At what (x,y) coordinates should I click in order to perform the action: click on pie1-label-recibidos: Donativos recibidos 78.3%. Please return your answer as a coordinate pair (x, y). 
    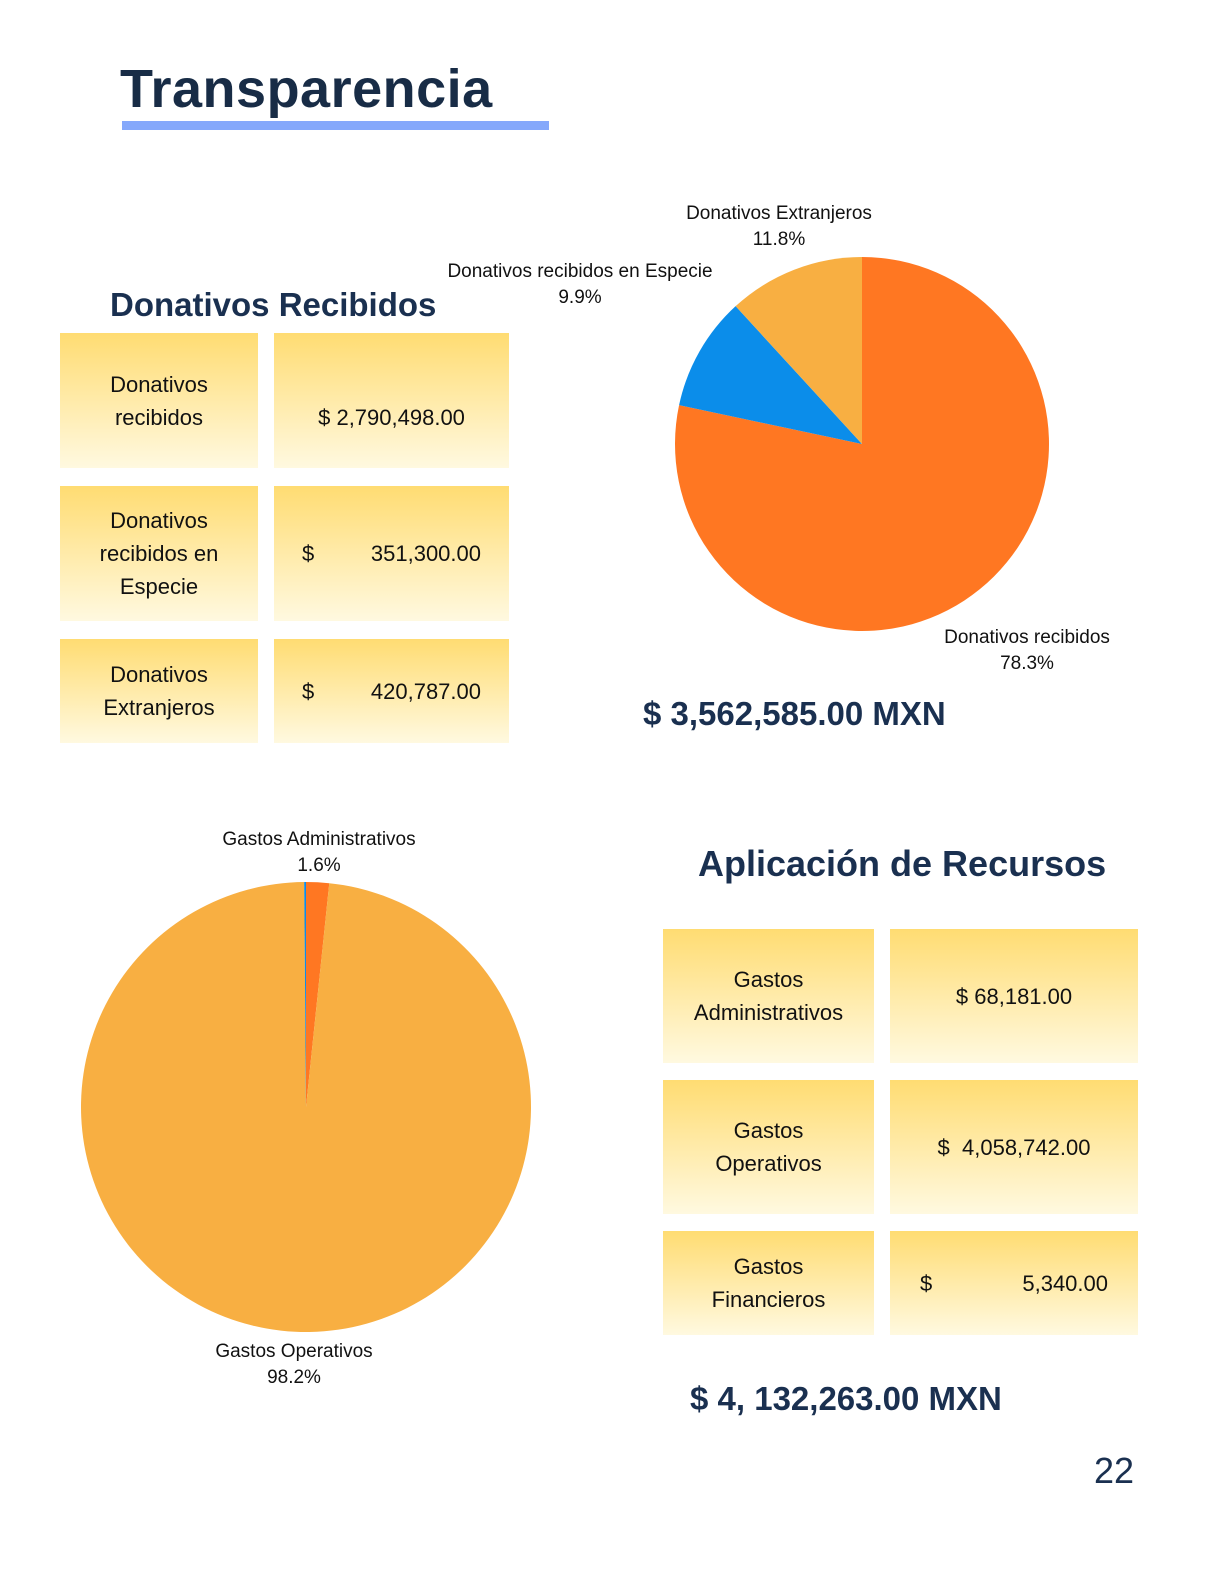
    Looking at the image, I should click on (1027, 650).